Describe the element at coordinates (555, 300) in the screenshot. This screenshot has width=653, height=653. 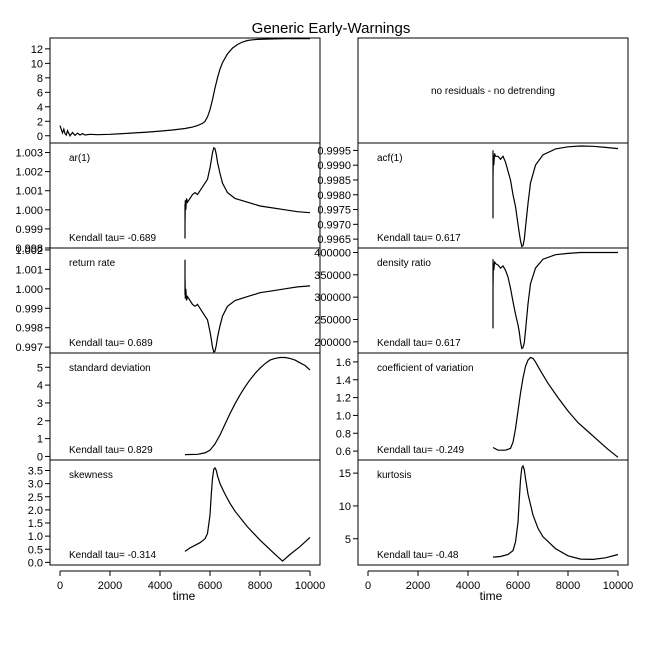
I see `density_ratio-series-line` at that location.